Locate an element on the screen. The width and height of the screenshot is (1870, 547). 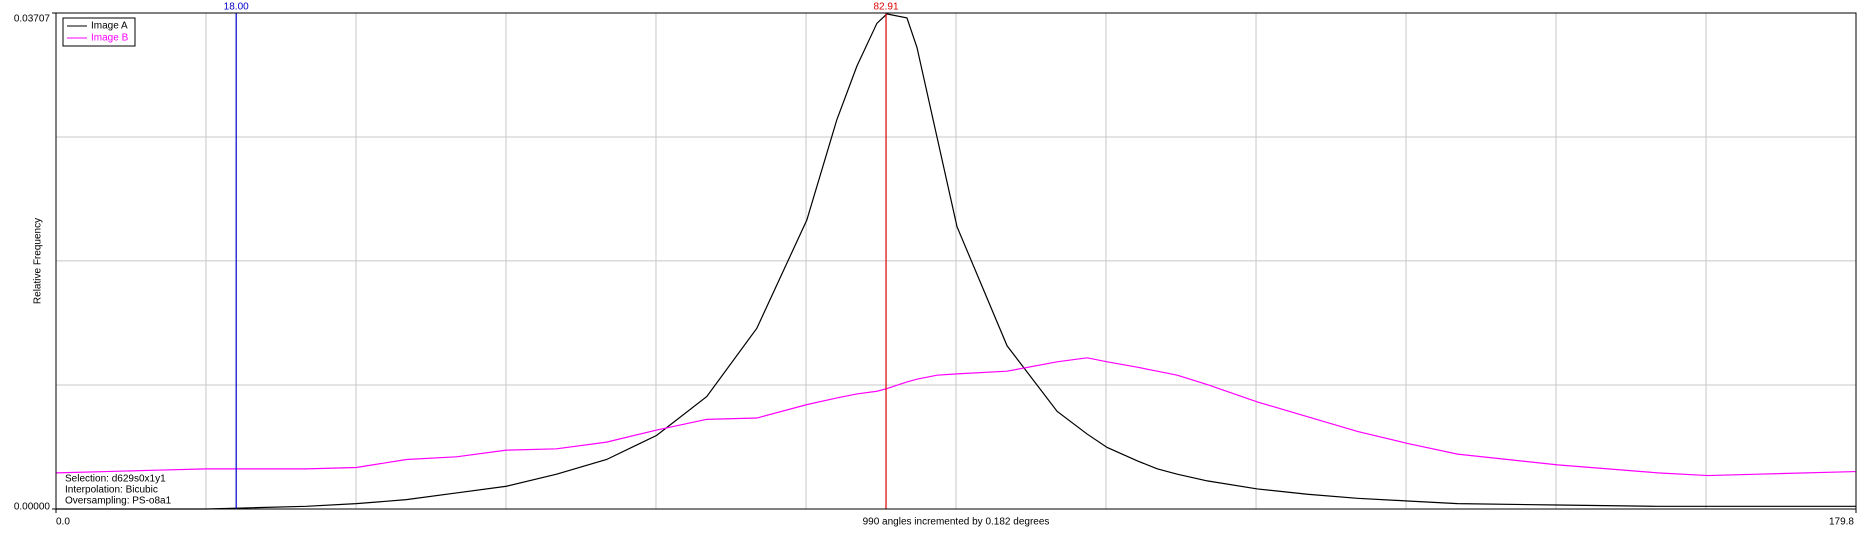
y-axis-label: Relative Frequency is located at coordinates (38, 261).